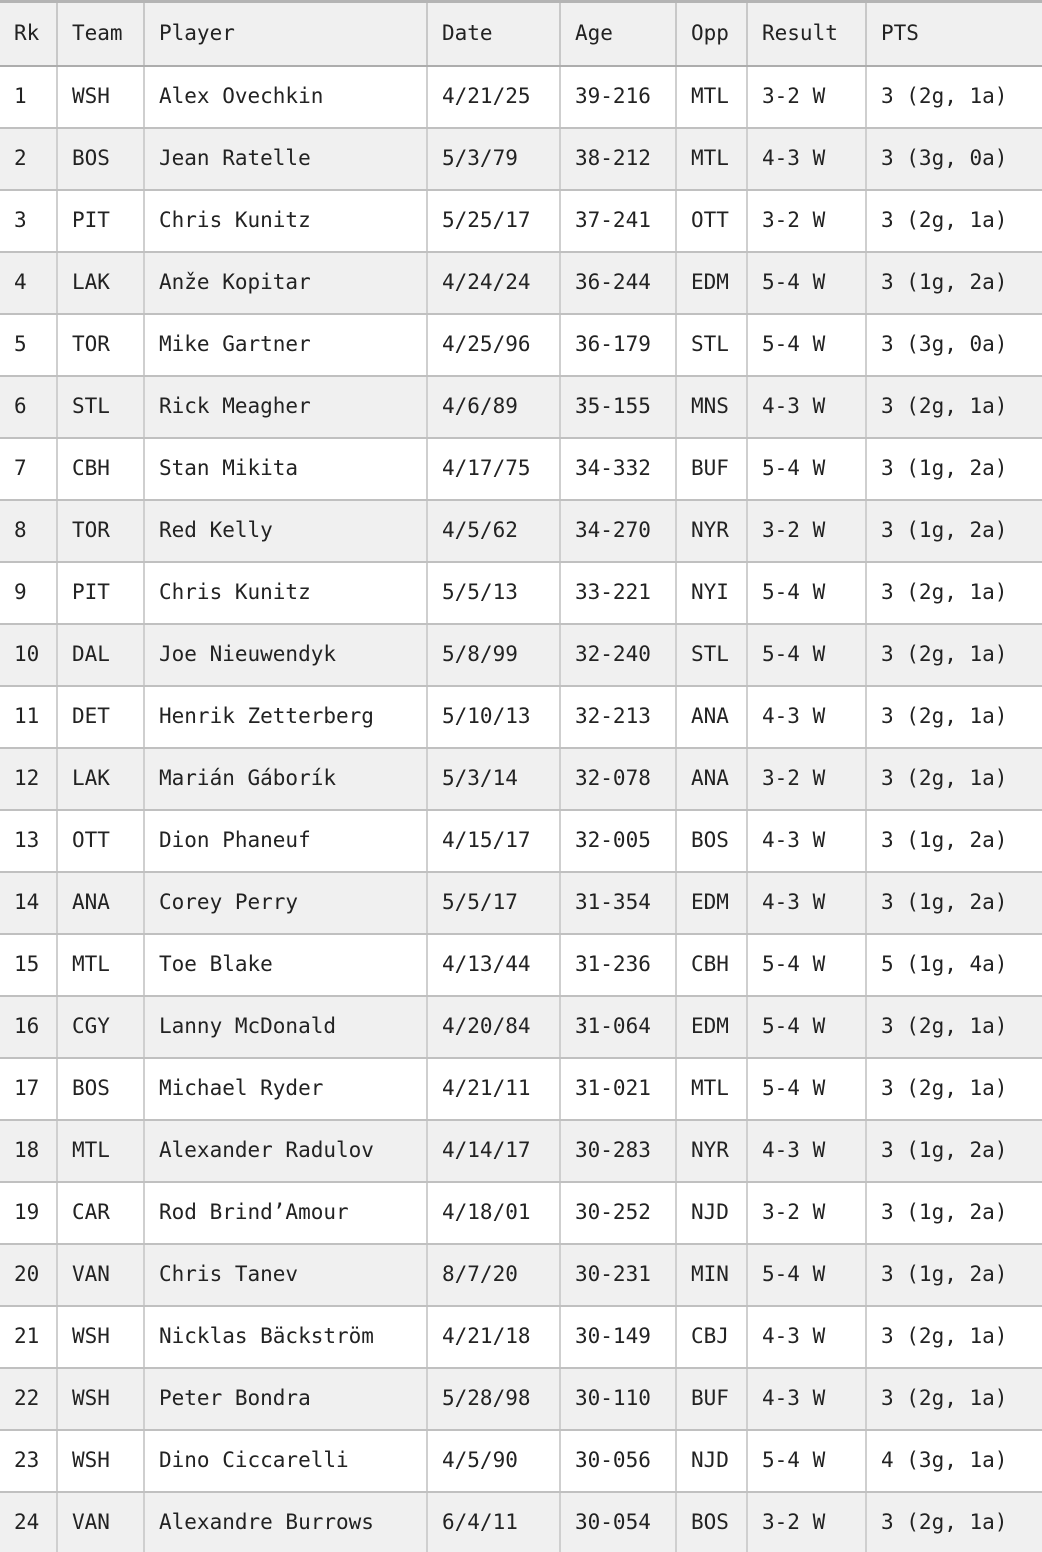 This screenshot has width=1042, height=1552. What do you see at coordinates (286, 1027) in the screenshot?
I see `cell-player: Lanny McDonald` at bounding box center [286, 1027].